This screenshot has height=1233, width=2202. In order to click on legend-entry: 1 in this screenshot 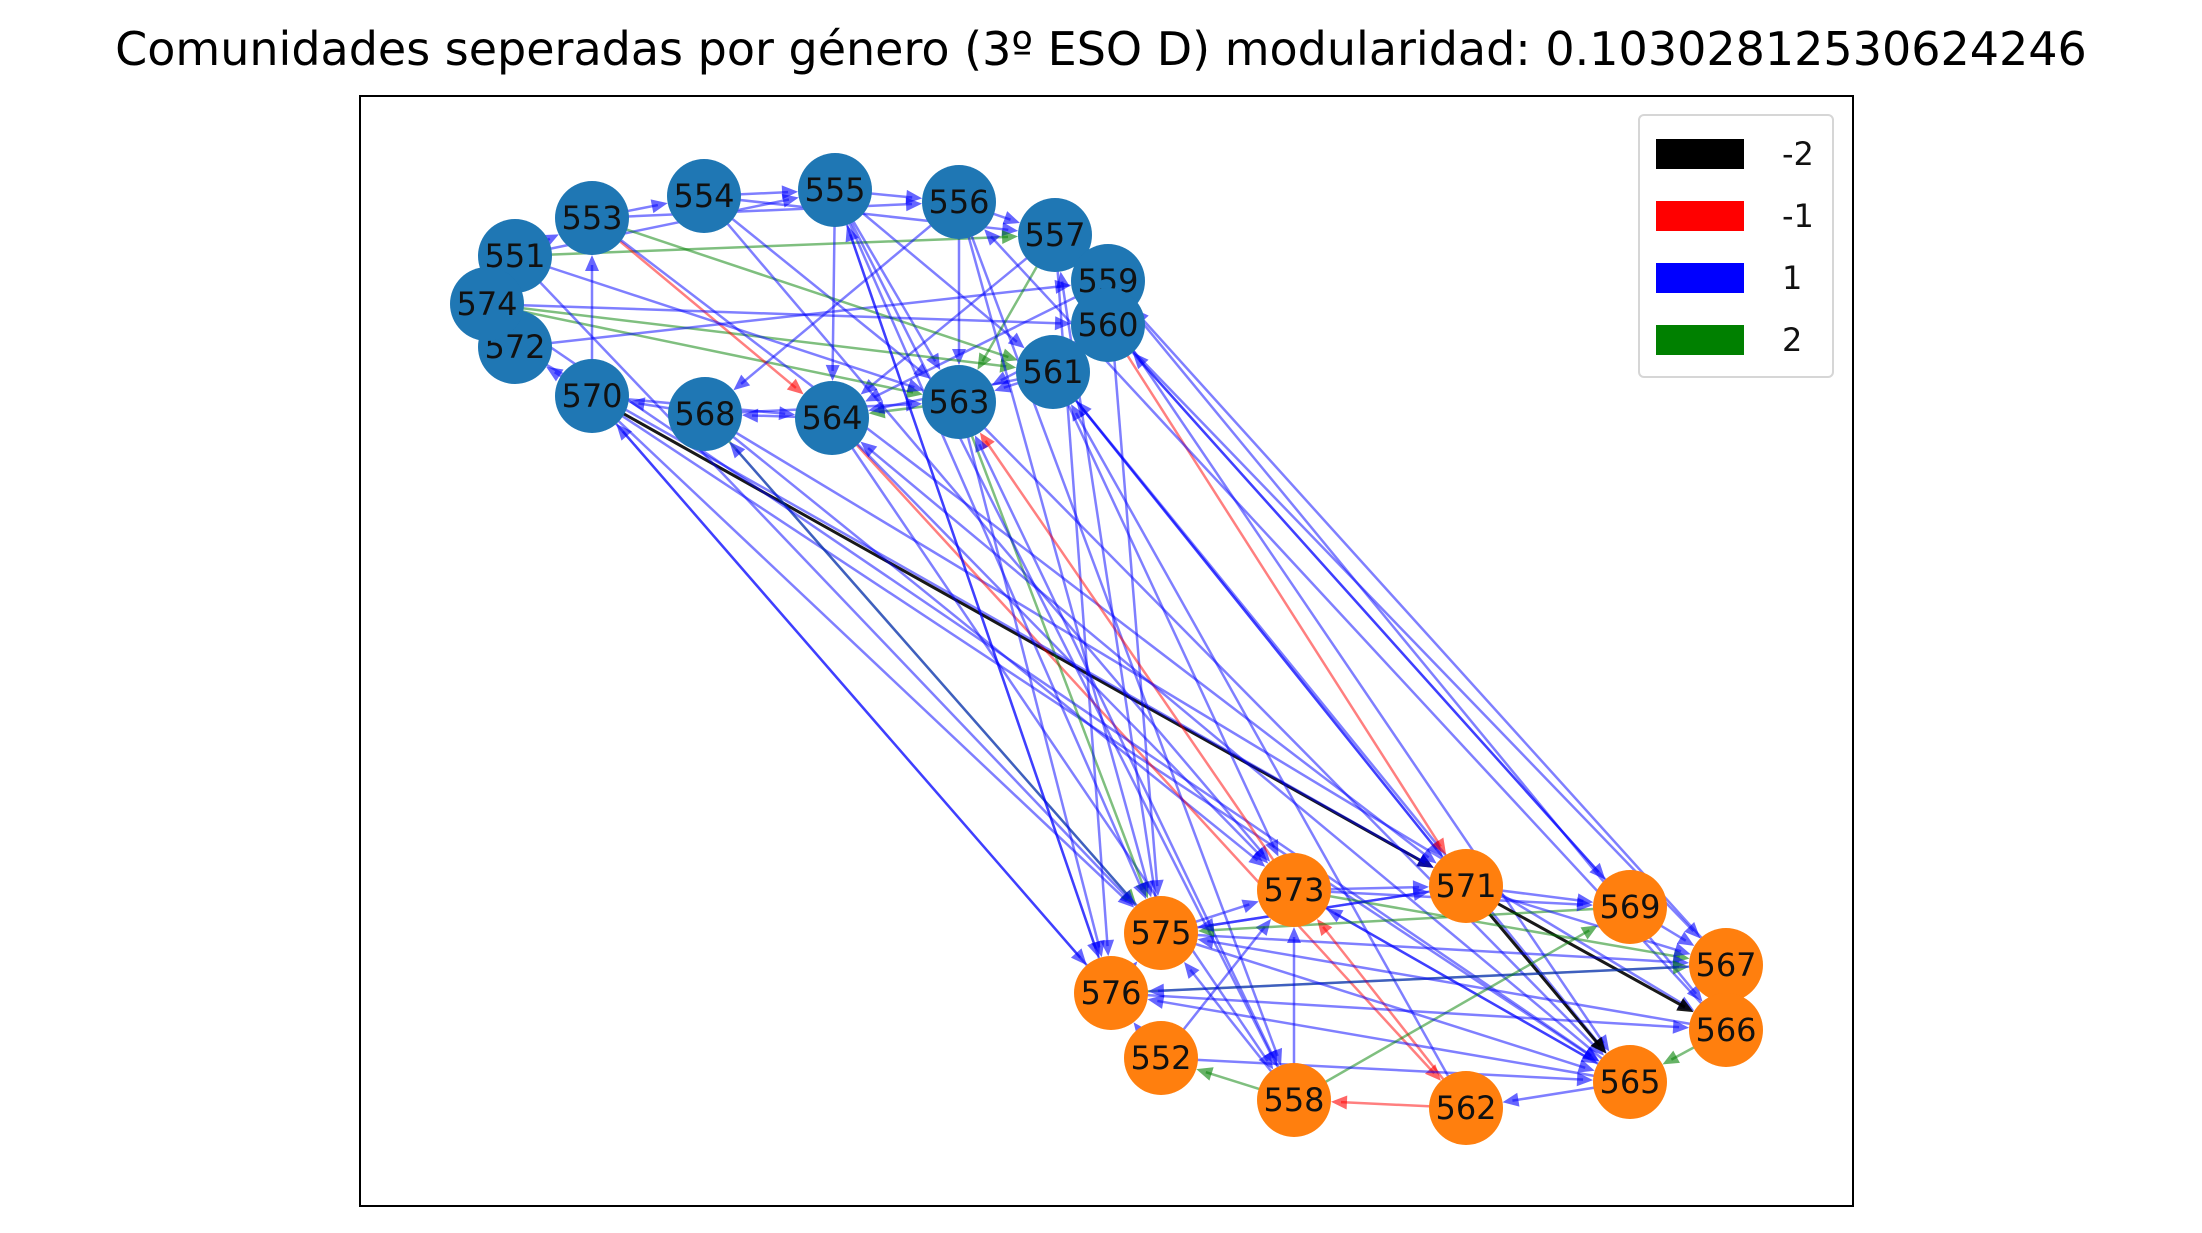, I will do `click(1729, 278)`.